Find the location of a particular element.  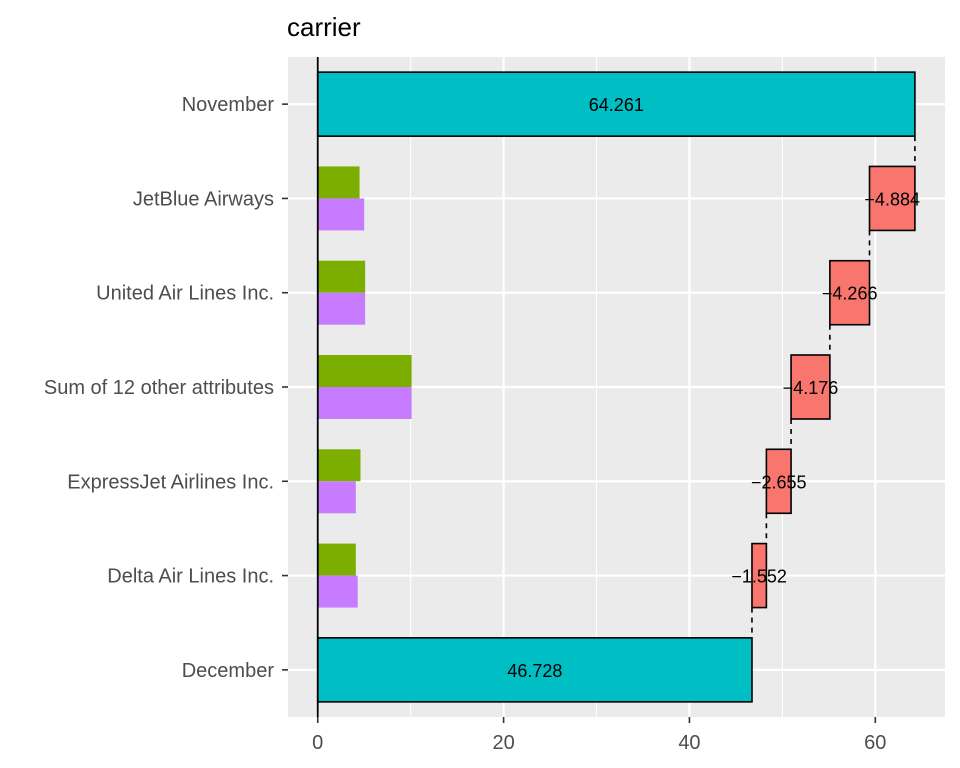

bar-value-label: 64.261 is located at coordinates (616, 105).